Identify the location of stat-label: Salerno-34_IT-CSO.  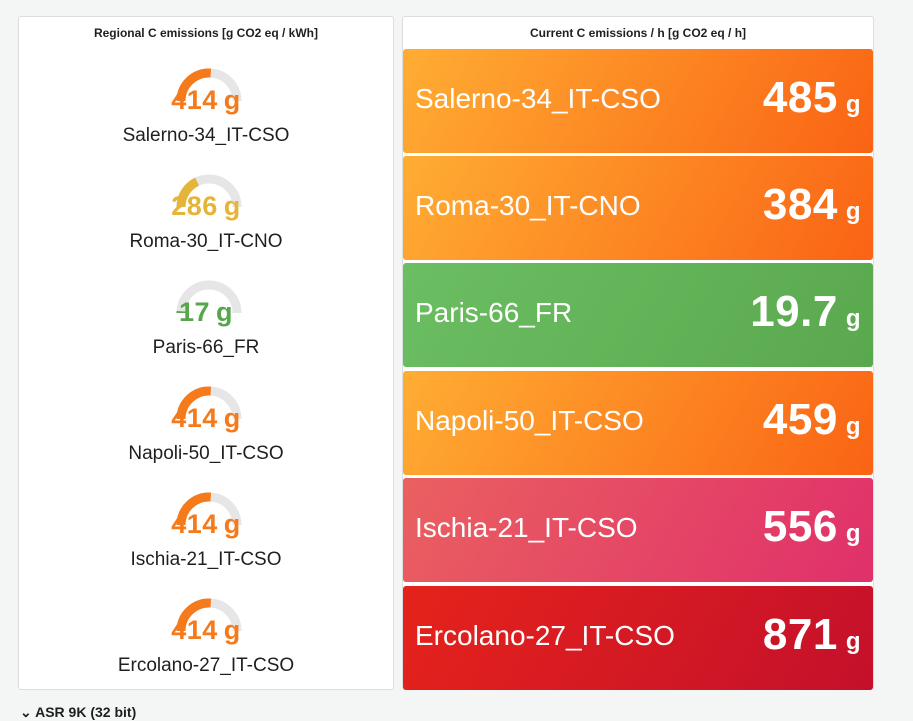
(538, 98).